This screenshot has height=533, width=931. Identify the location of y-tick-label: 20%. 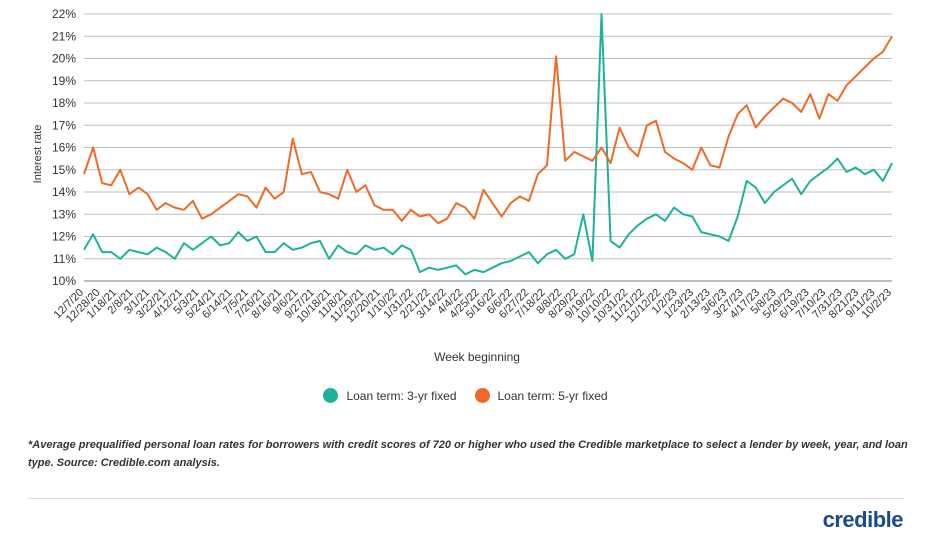
(64, 59).